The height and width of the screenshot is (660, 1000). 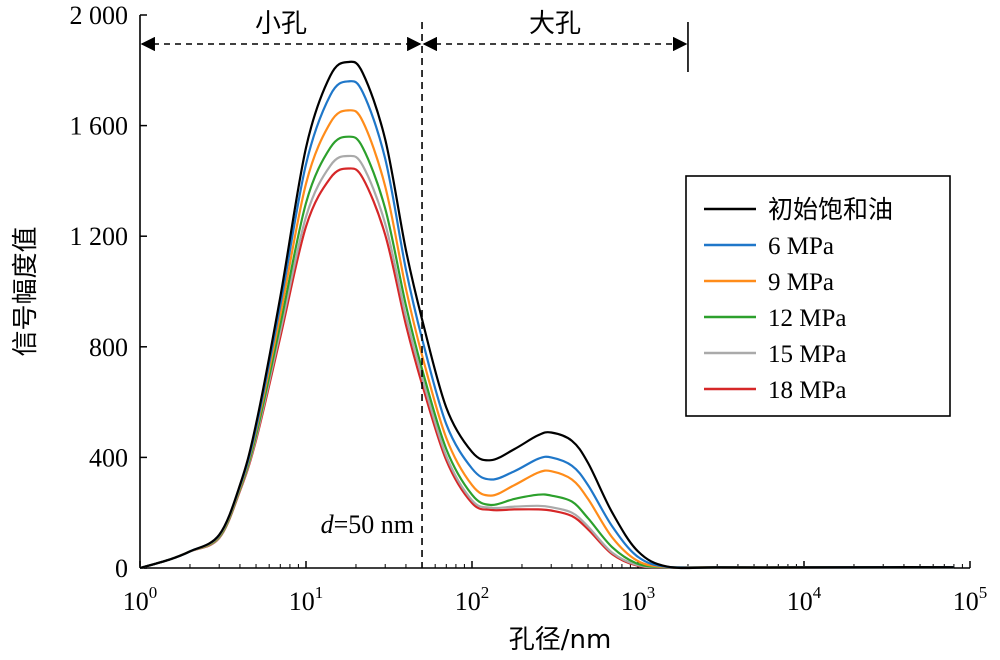 I want to click on y-tick-label: 800, so click(x=108, y=347).